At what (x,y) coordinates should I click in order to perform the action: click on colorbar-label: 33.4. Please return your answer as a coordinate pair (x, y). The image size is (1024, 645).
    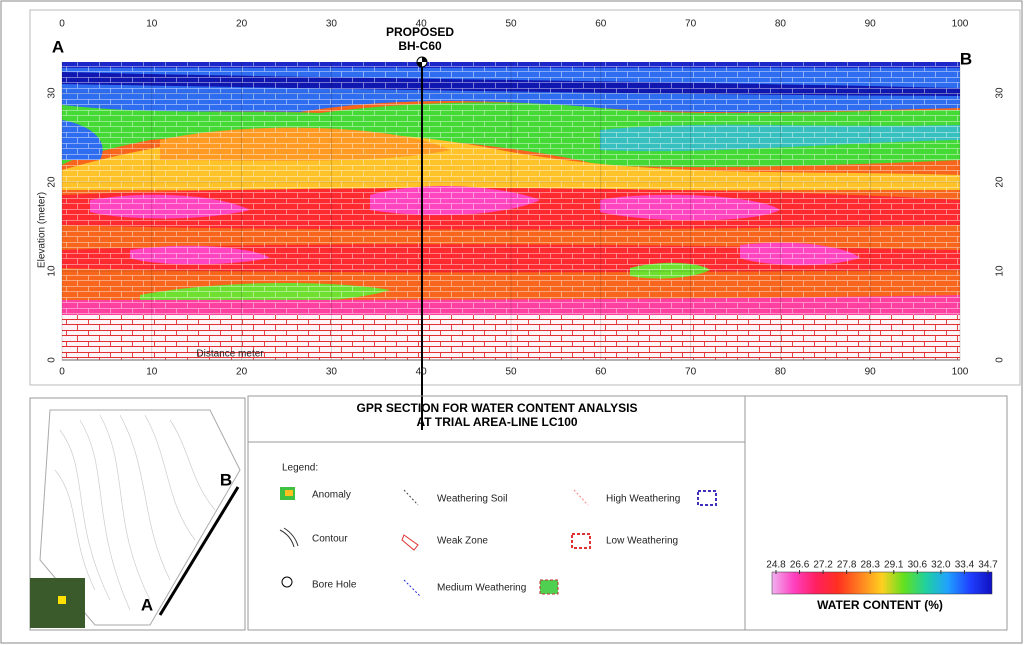
    Looking at the image, I should click on (965, 565).